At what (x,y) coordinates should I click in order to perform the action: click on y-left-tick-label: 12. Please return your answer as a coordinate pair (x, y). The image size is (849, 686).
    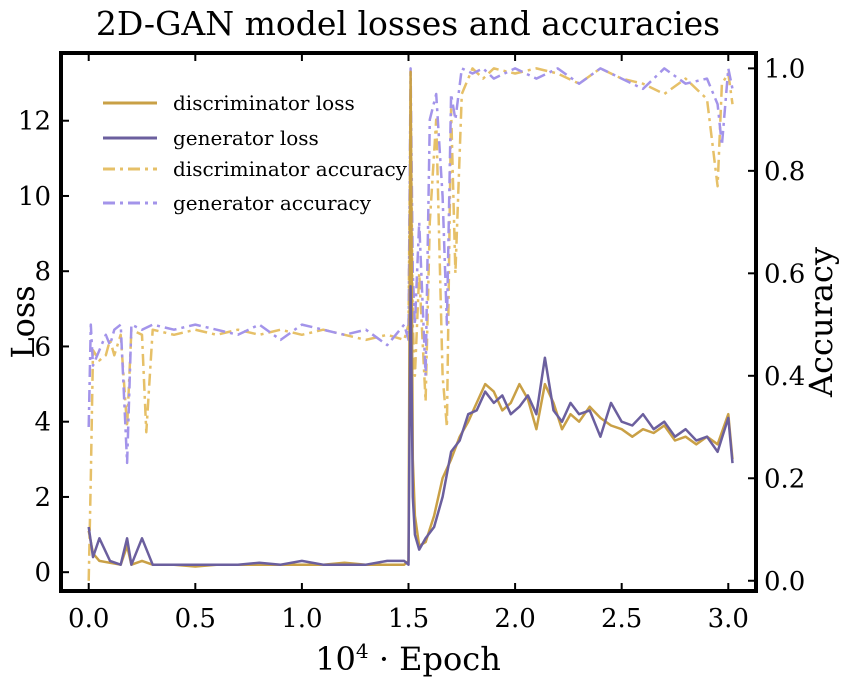
    Looking at the image, I should click on (34, 122).